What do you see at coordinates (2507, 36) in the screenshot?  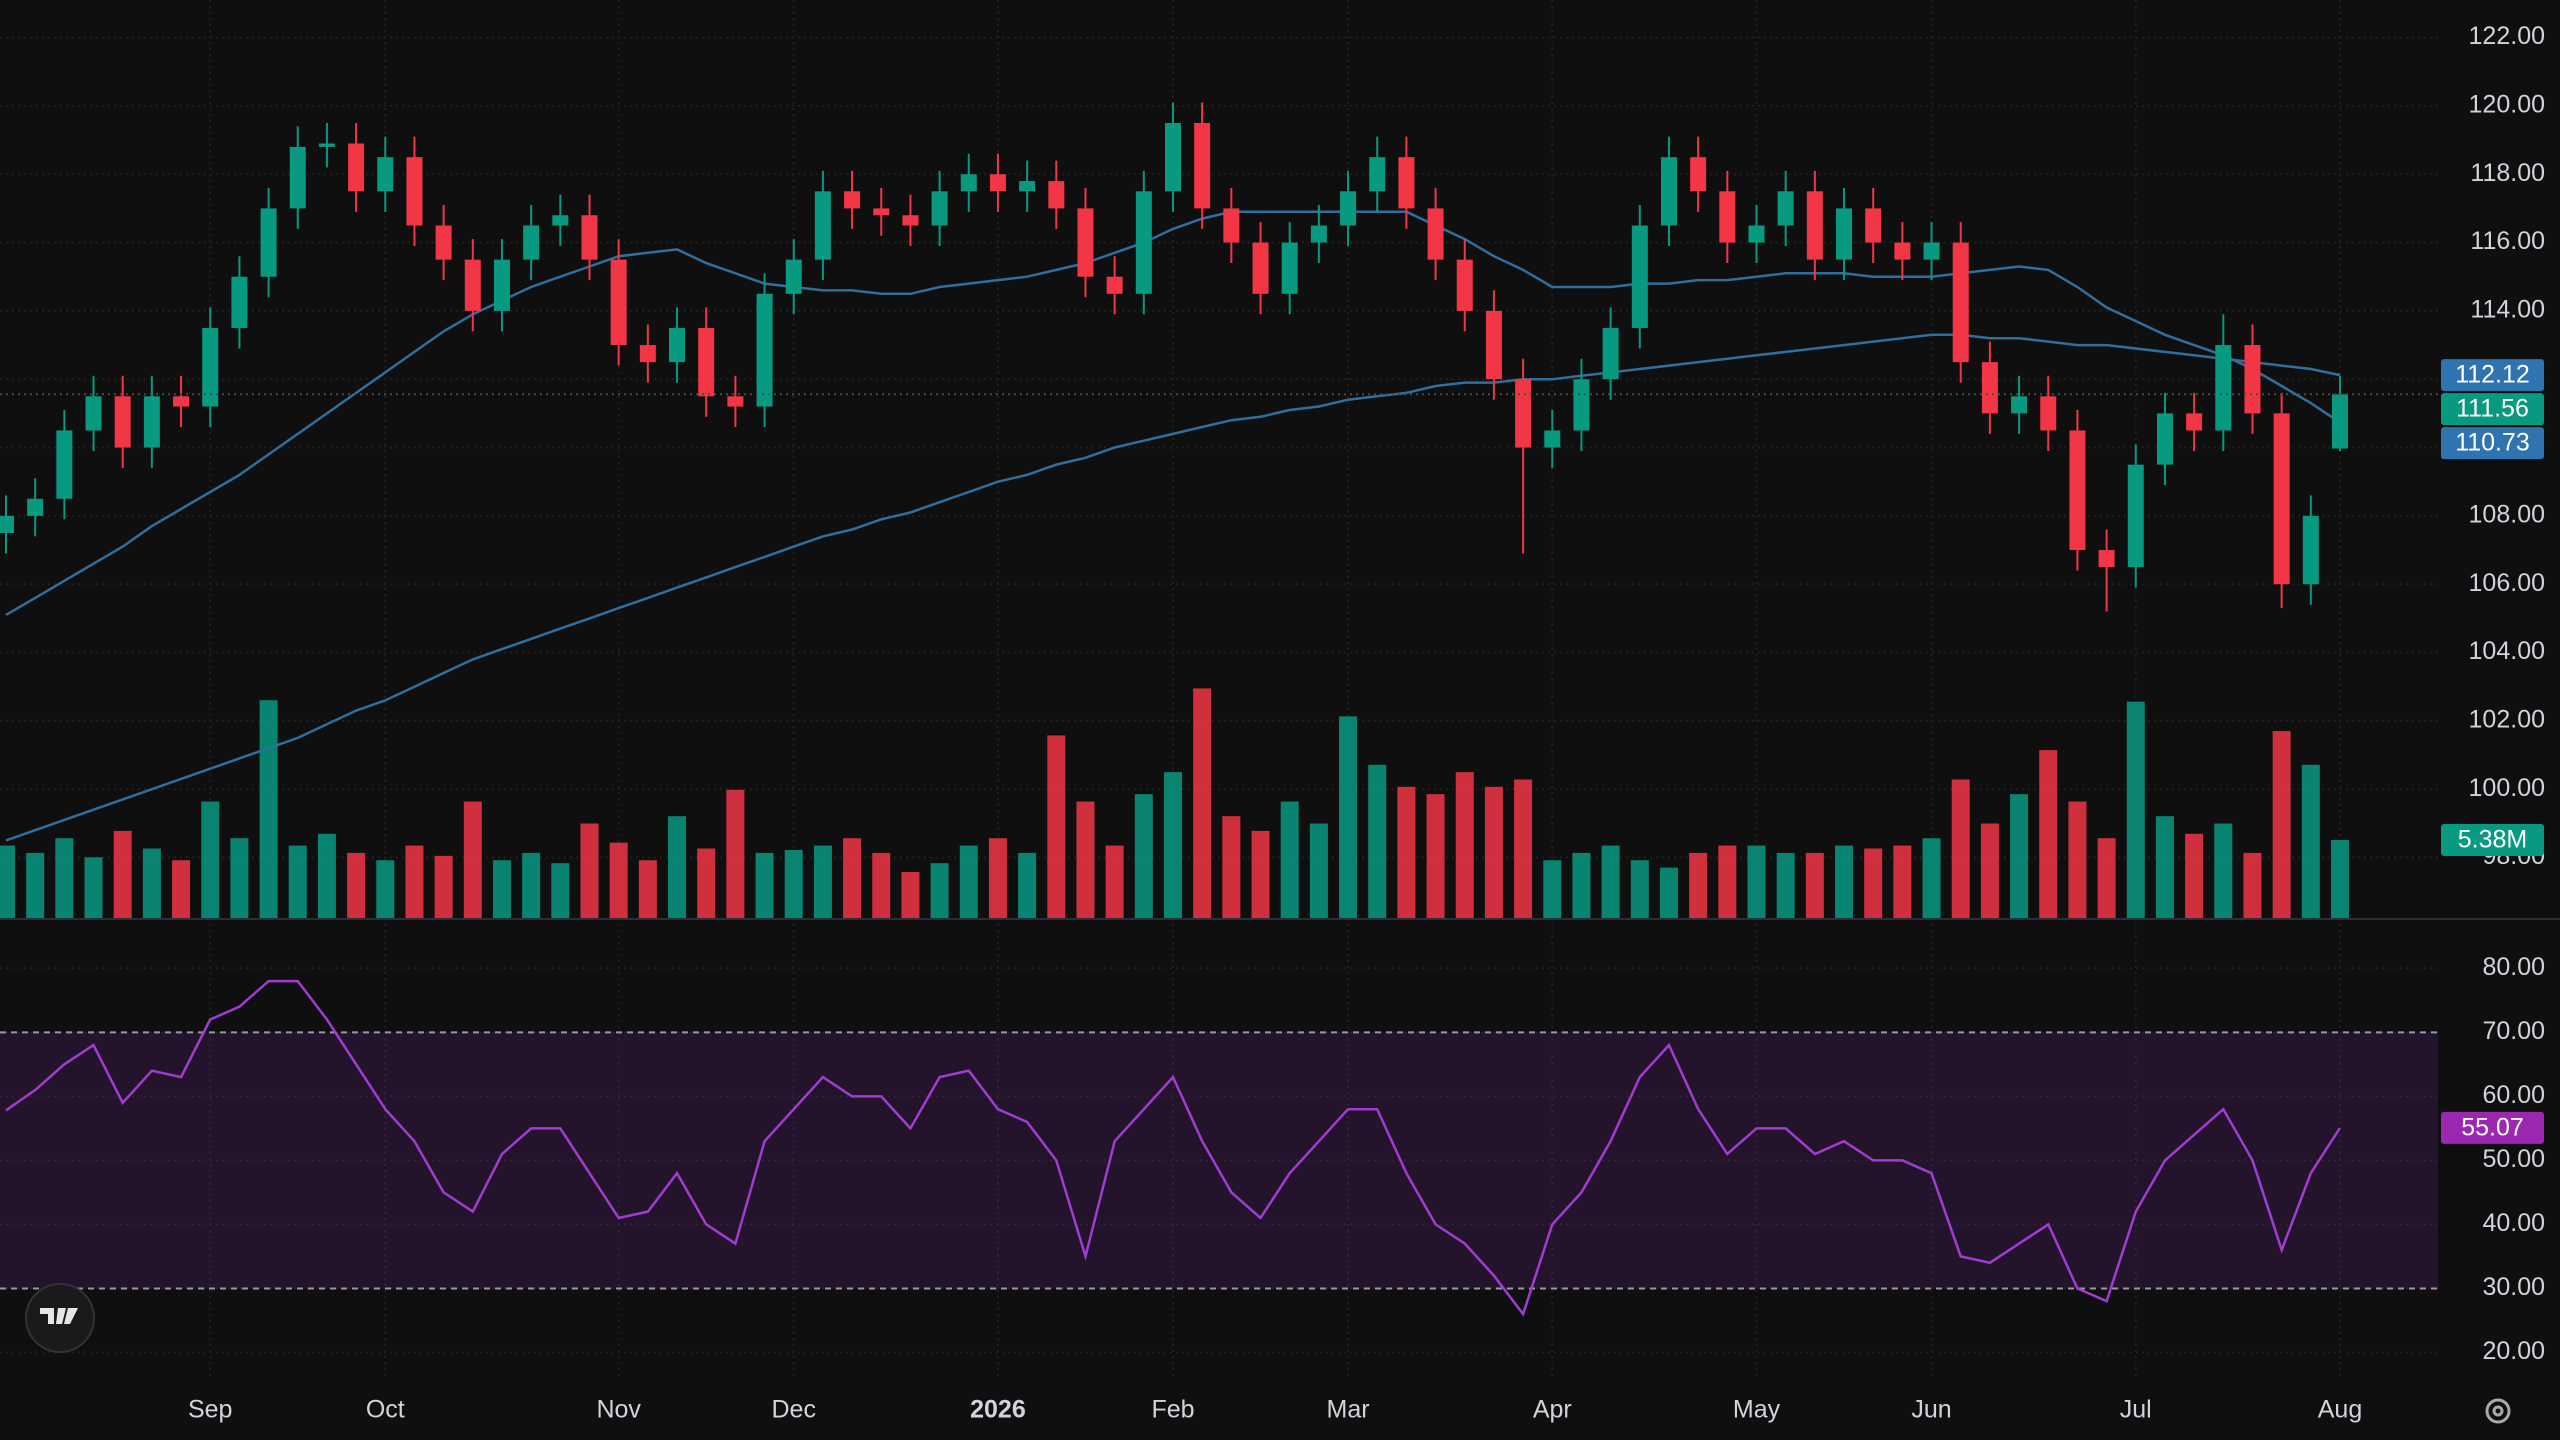 I see `y-tick-label: 122.00` at bounding box center [2507, 36].